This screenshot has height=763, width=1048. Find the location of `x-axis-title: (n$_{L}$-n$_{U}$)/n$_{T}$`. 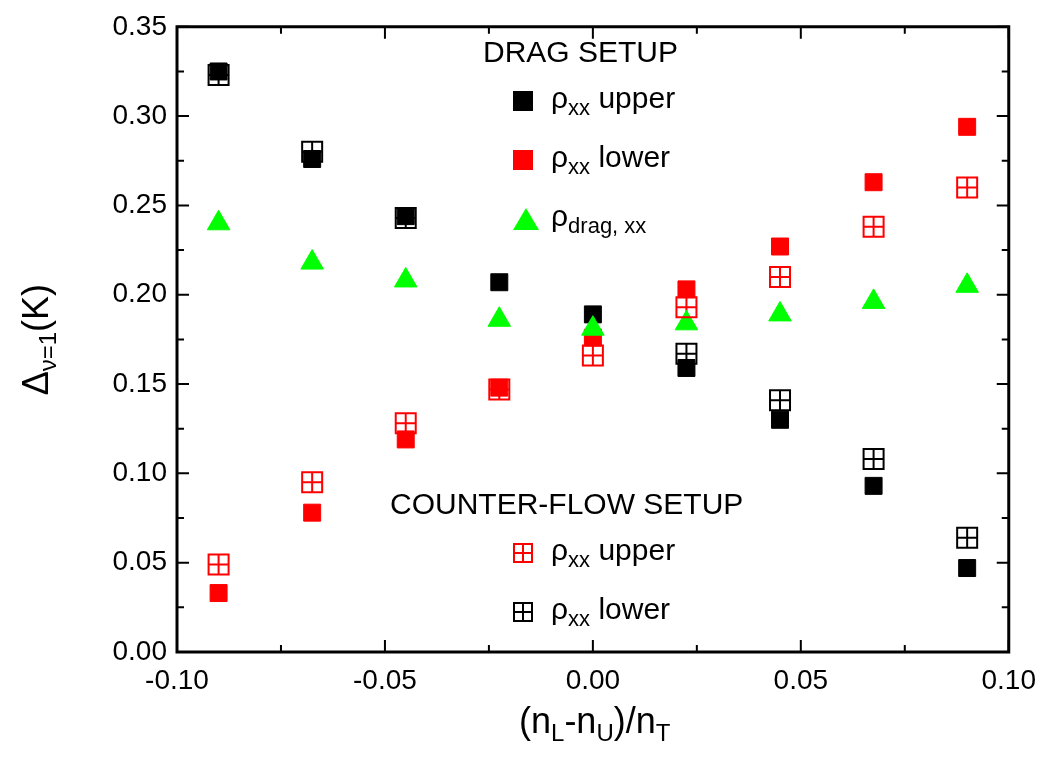

x-axis-title: (n$_{L}$-n$_{U}$)/n$_{T}$ is located at coordinates (595, 724).